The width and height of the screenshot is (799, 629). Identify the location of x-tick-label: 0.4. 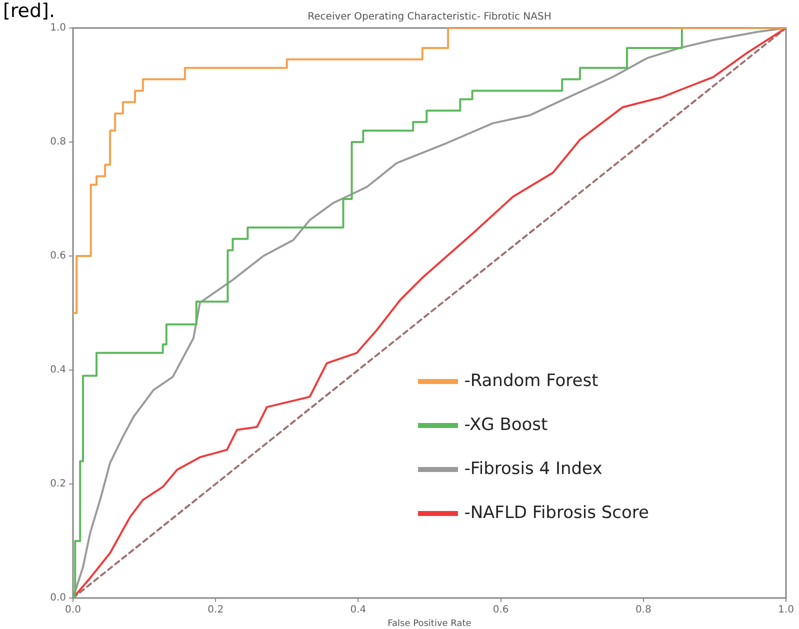
(358, 610).